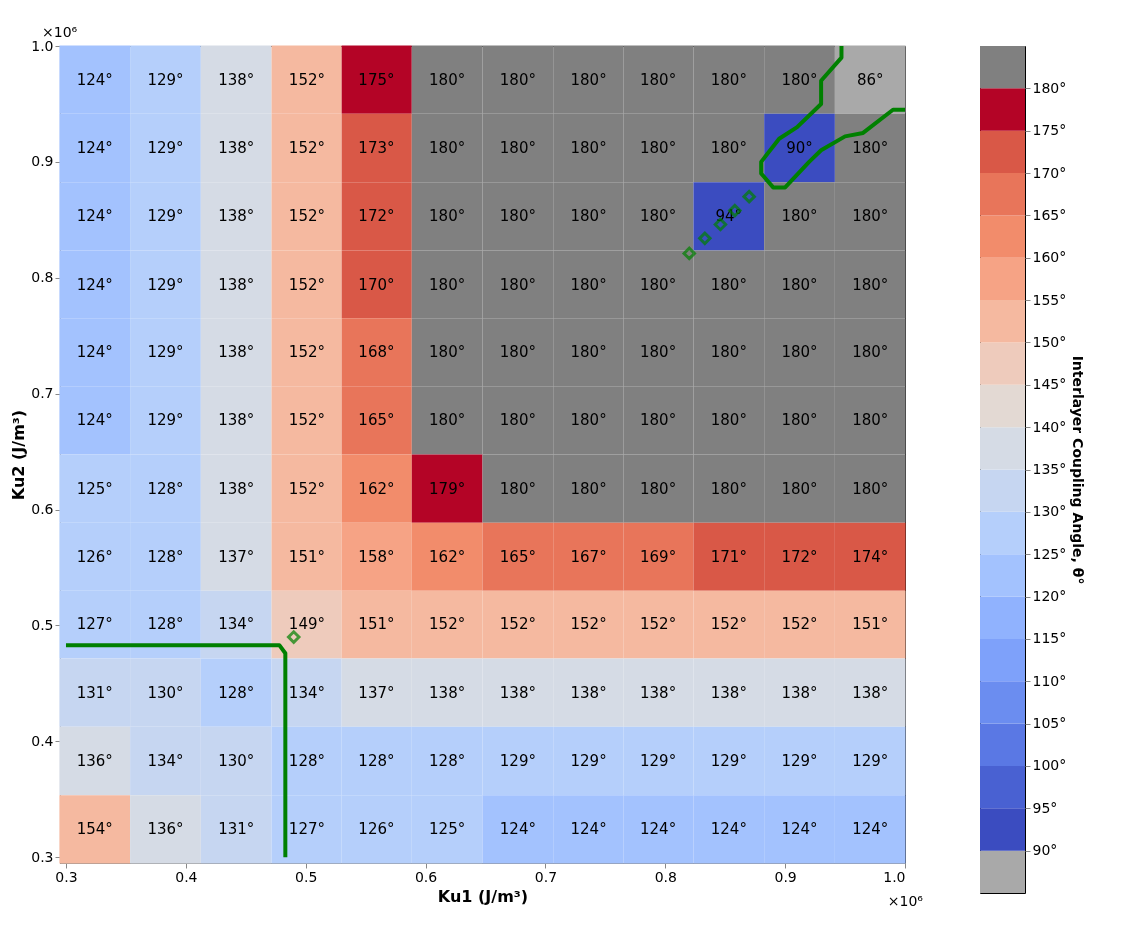 Image resolution: width=1141 pixels, height=938 pixels. Describe the element at coordinates (799, 147) in the screenshot. I see `data-label: 90°` at that location.